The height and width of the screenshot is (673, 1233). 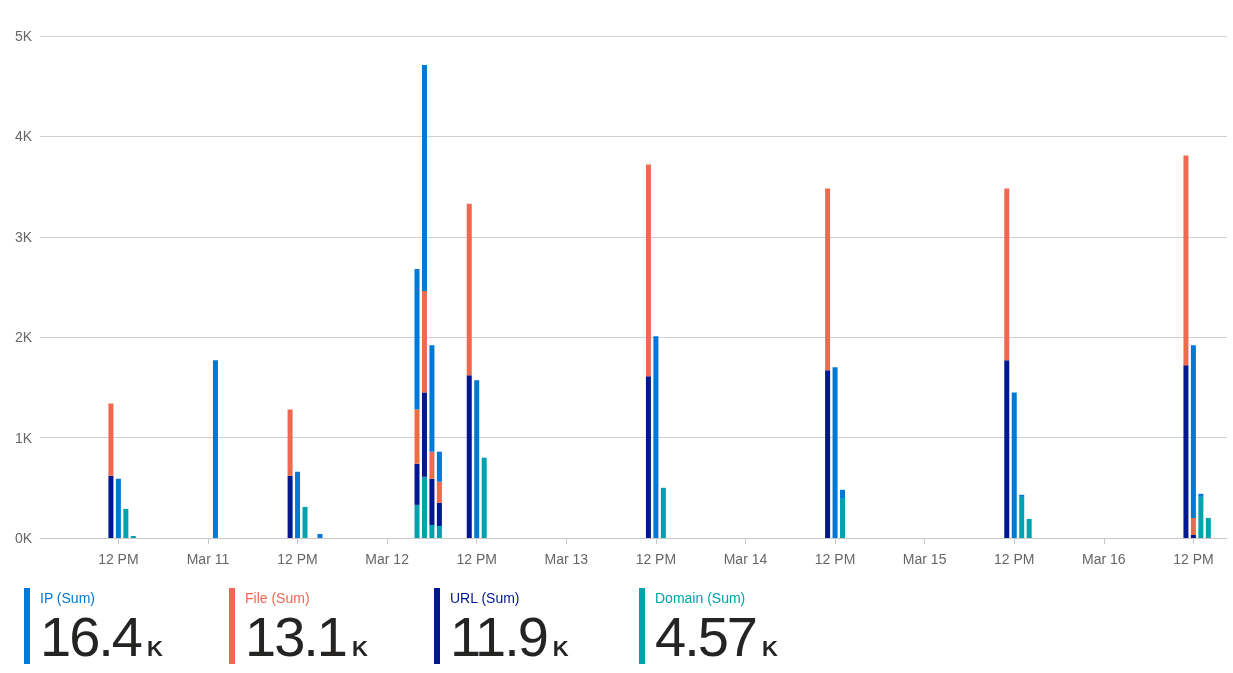 I want to click on x-tick-label: Mar 16, so click(x=1104, y=559).